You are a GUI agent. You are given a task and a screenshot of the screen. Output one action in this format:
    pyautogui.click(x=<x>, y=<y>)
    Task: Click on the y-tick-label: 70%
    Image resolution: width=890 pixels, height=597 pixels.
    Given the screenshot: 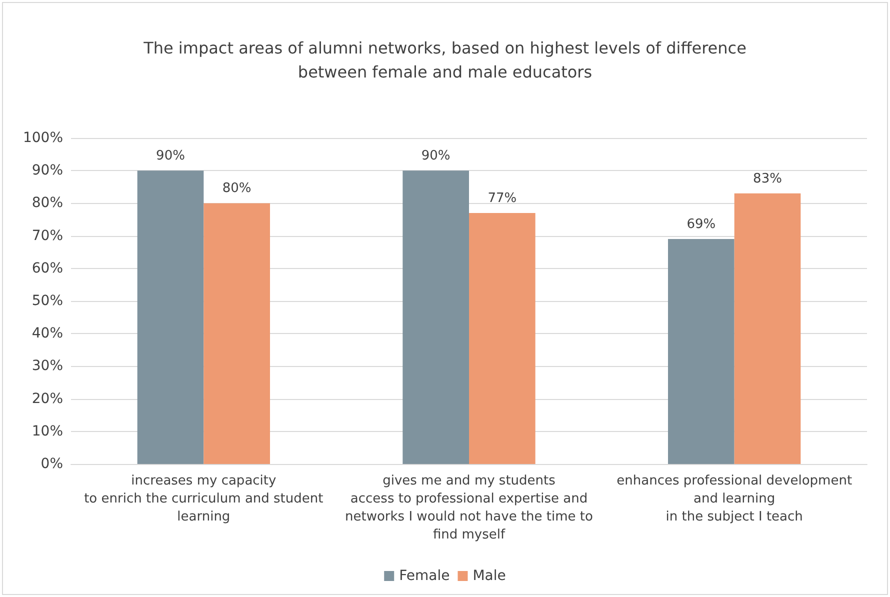 What is the action you would take?
    pyautogui.click(x=47, y=236)
    